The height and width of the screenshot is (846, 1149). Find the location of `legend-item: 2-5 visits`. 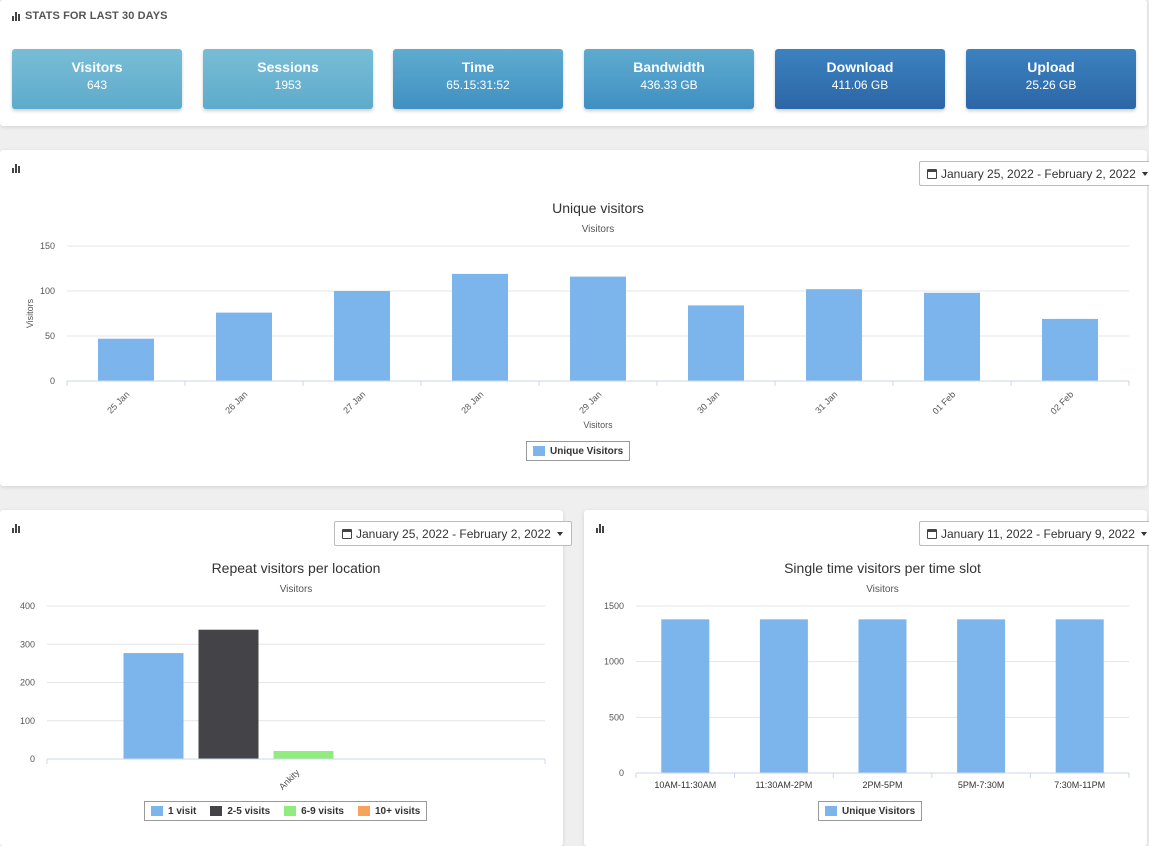

legend-item: 2-5 visits is located at coordinates (240, 811).